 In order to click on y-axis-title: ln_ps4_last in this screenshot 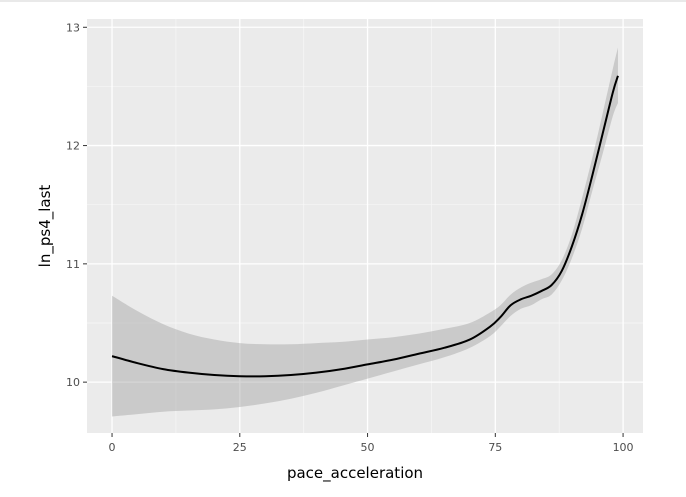, I will do `click(45, 226)`.